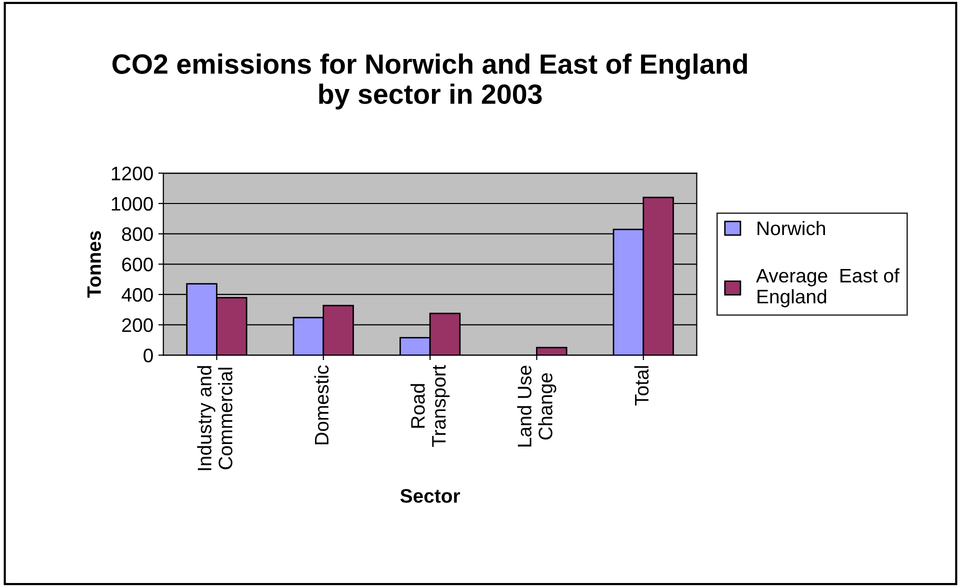  I want to click on x-tick-label: Industry and Commercial, so click(214, 418).